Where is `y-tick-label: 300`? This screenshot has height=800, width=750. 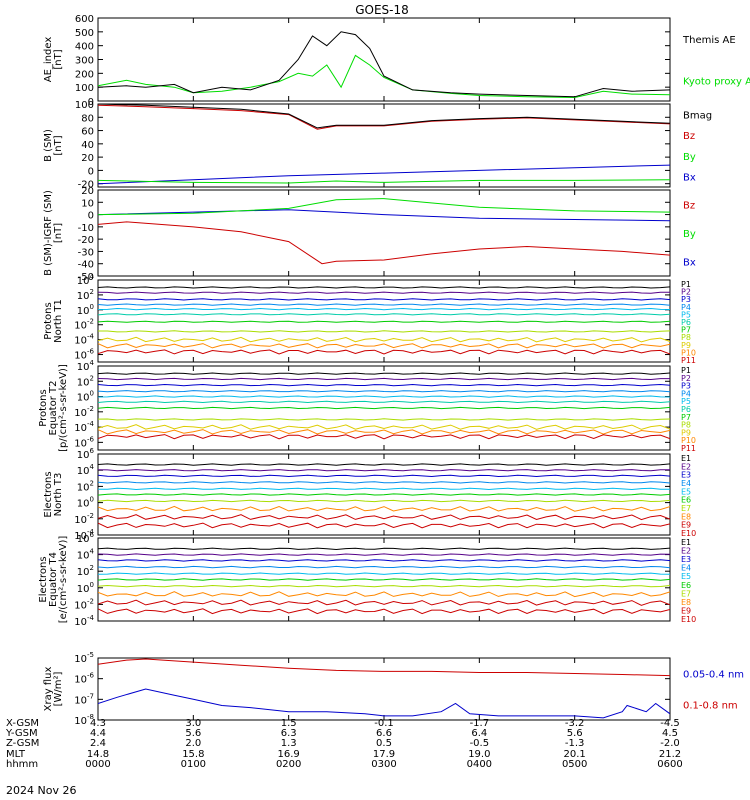 y-tick-label: 300 is located at coordinates (84, 61).